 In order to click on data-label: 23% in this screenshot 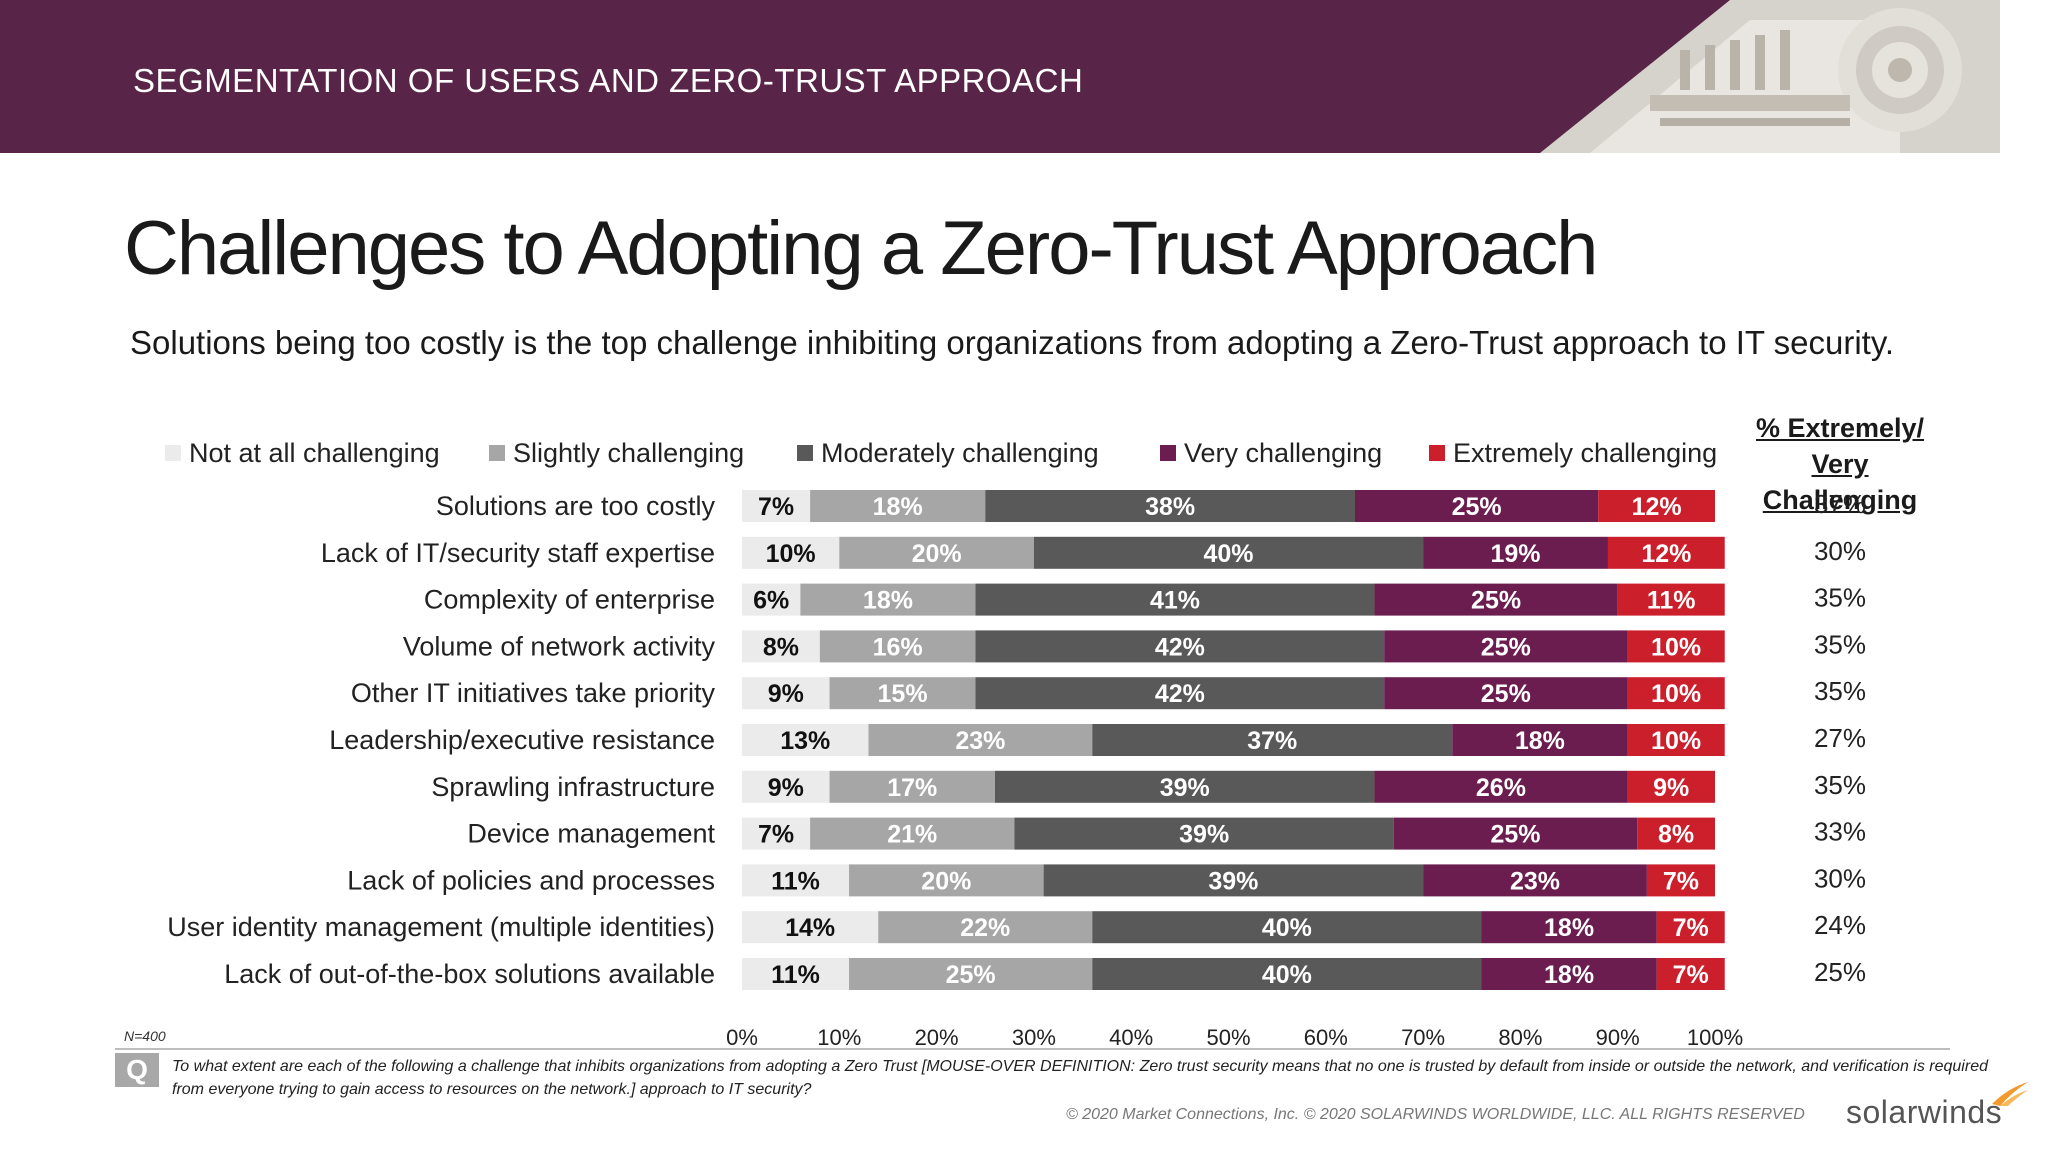, I will do `click(980, 741)`.